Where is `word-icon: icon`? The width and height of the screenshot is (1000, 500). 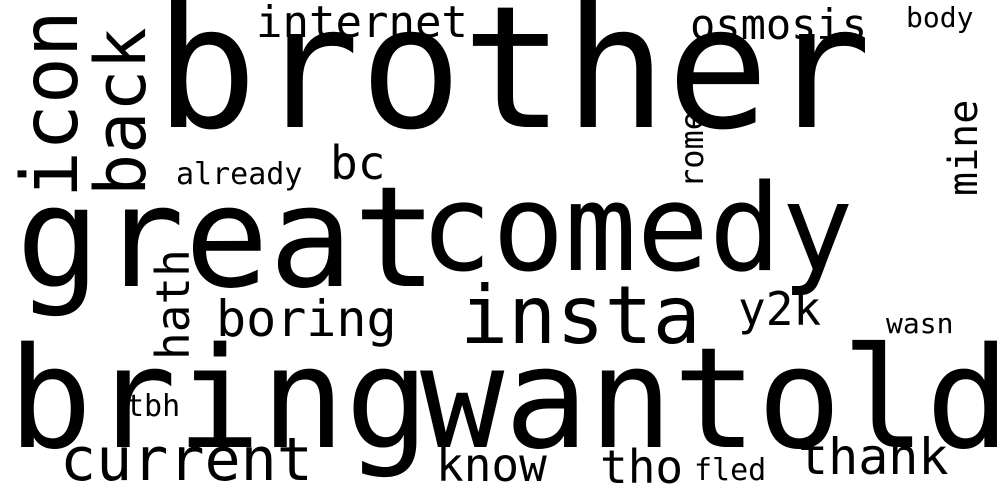
word-icon: icon is located at coordinates (51, 104).